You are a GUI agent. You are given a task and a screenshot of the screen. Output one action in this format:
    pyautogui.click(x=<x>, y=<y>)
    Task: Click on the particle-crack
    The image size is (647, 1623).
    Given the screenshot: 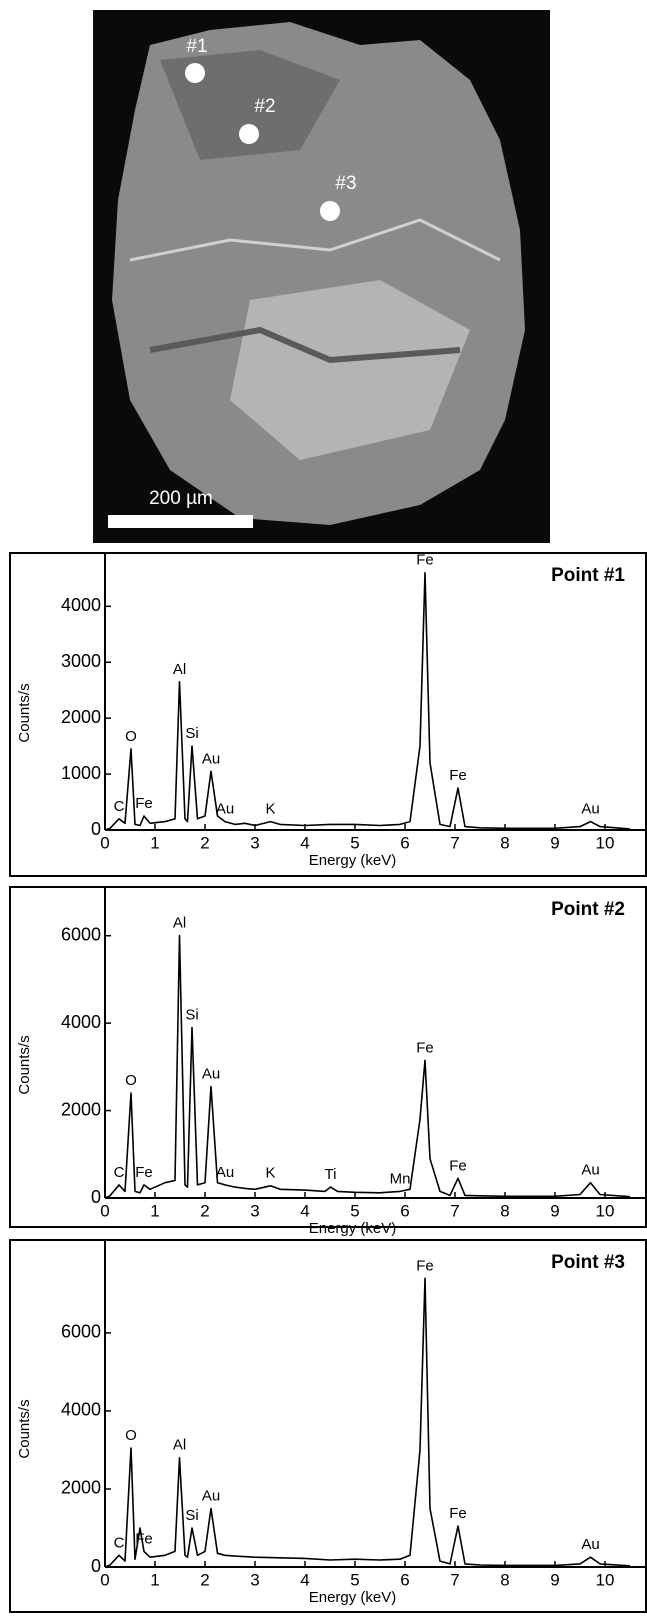 What is the action you would take?
    pyautogui.click(x=305, y=345)
    